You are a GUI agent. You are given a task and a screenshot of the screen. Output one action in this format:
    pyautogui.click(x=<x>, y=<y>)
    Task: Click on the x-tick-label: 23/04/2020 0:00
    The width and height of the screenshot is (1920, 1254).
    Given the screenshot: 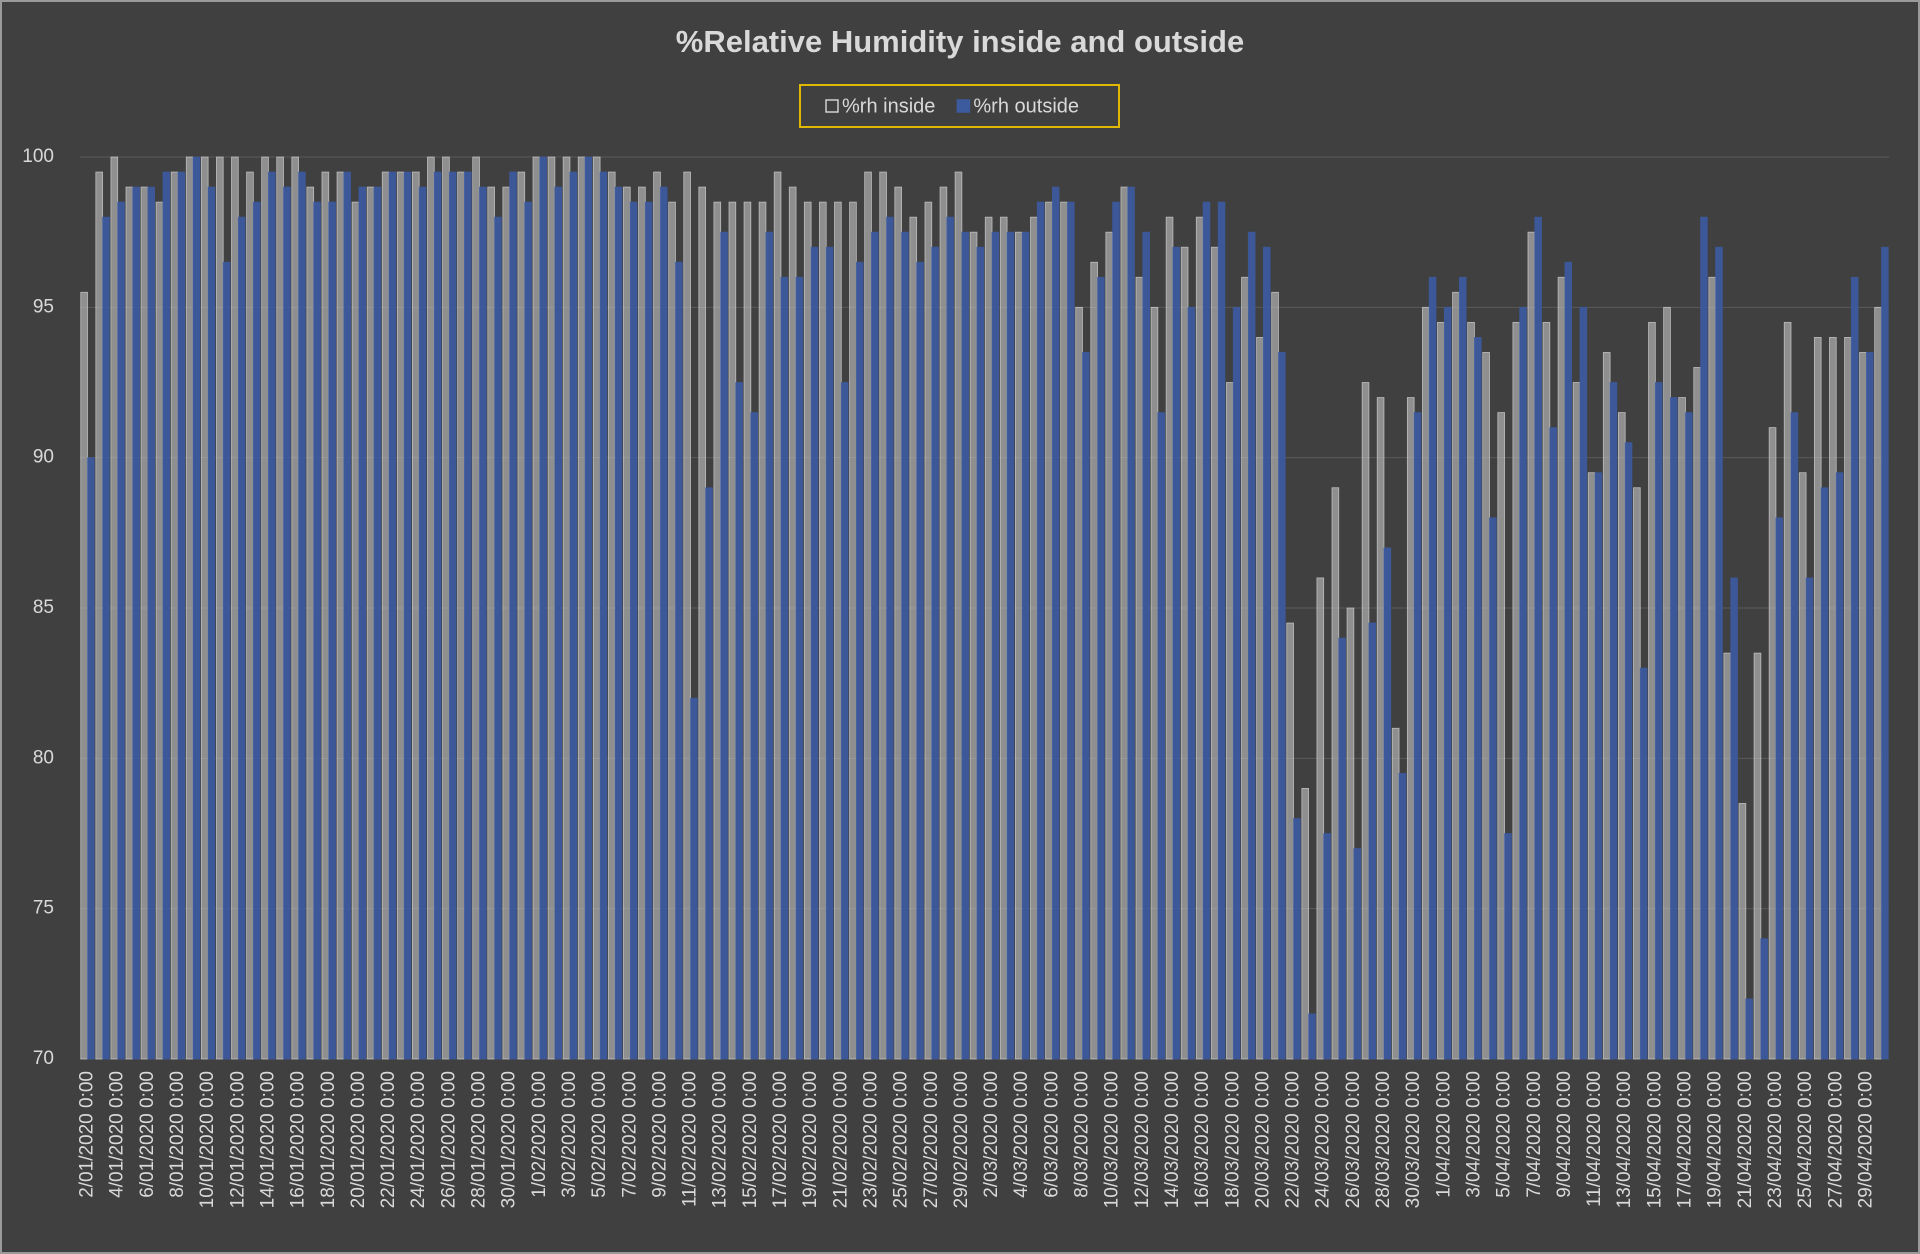 What is the action you would take?
    pyautogui.click(x=1775, y=1139)
    